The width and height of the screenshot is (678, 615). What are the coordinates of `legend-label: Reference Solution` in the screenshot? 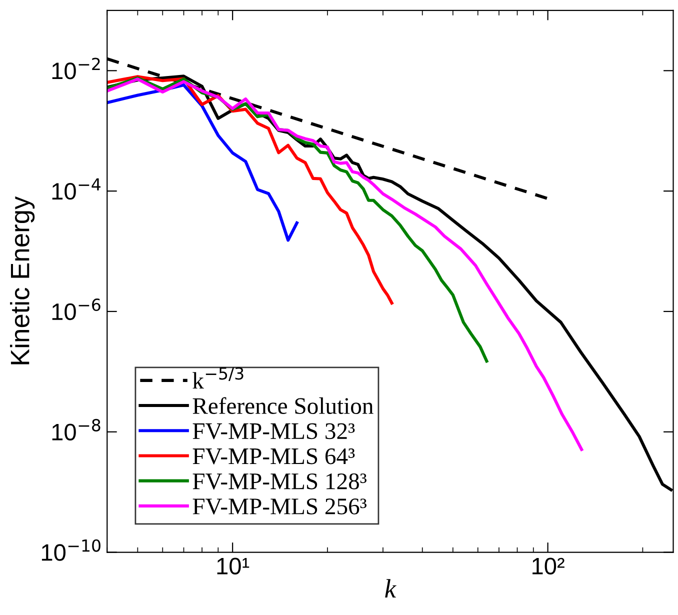 It's located at (283, 405).